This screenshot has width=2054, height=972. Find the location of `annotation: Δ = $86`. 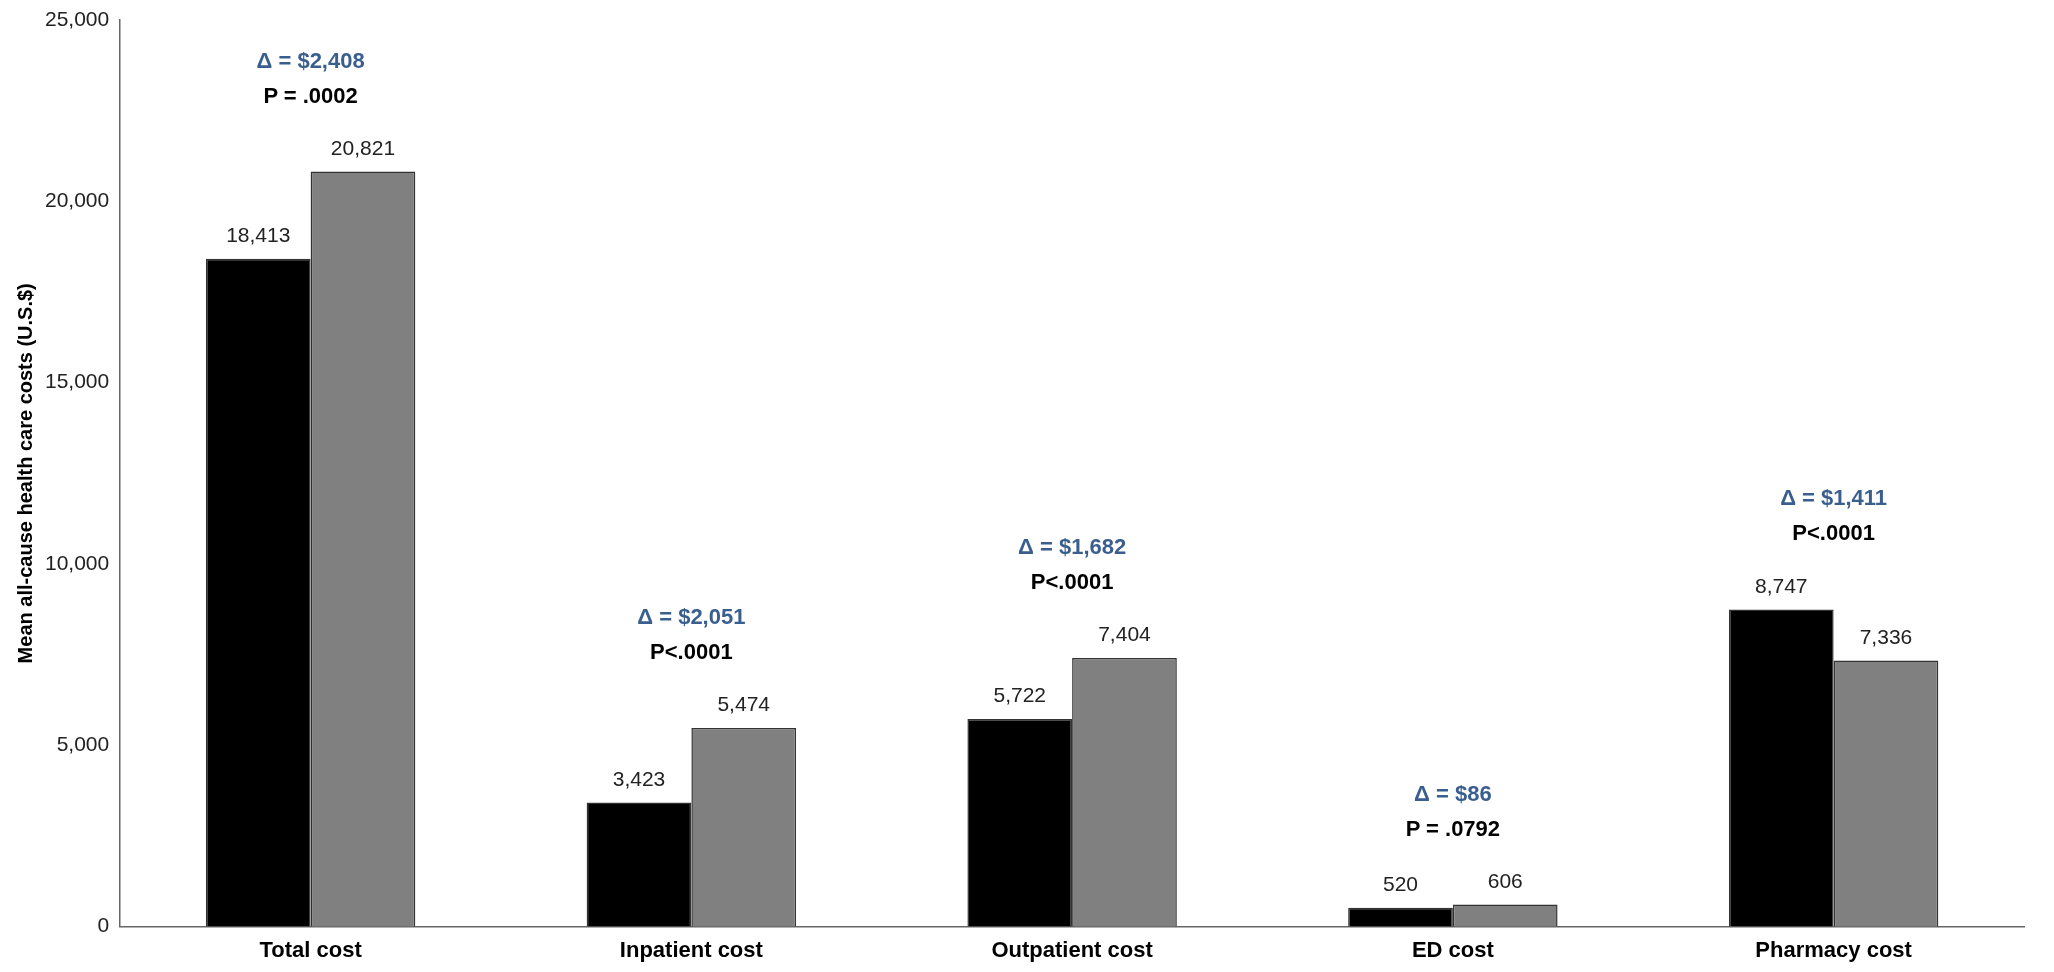

annotation: Δ = $86 is located at coordinates (1453, 793).